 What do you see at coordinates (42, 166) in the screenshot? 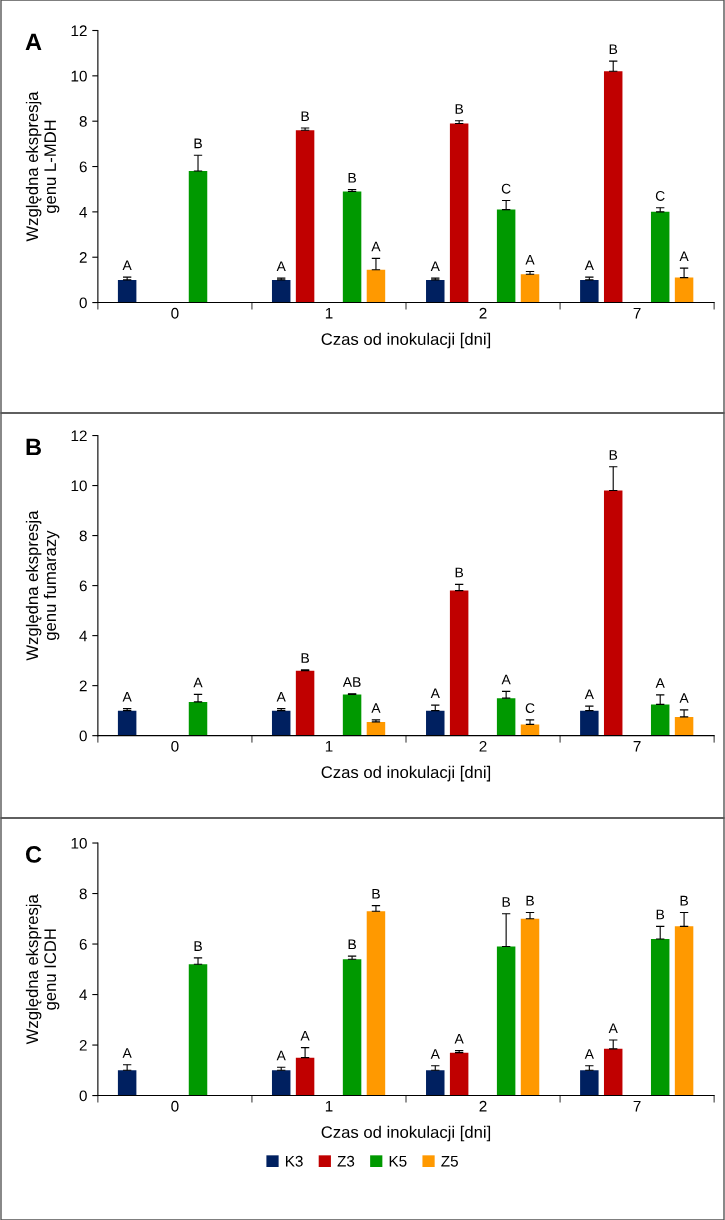
I see `y-axis-title: Względna ekspresja genu L-MDH` at bounding box center [42, 166].